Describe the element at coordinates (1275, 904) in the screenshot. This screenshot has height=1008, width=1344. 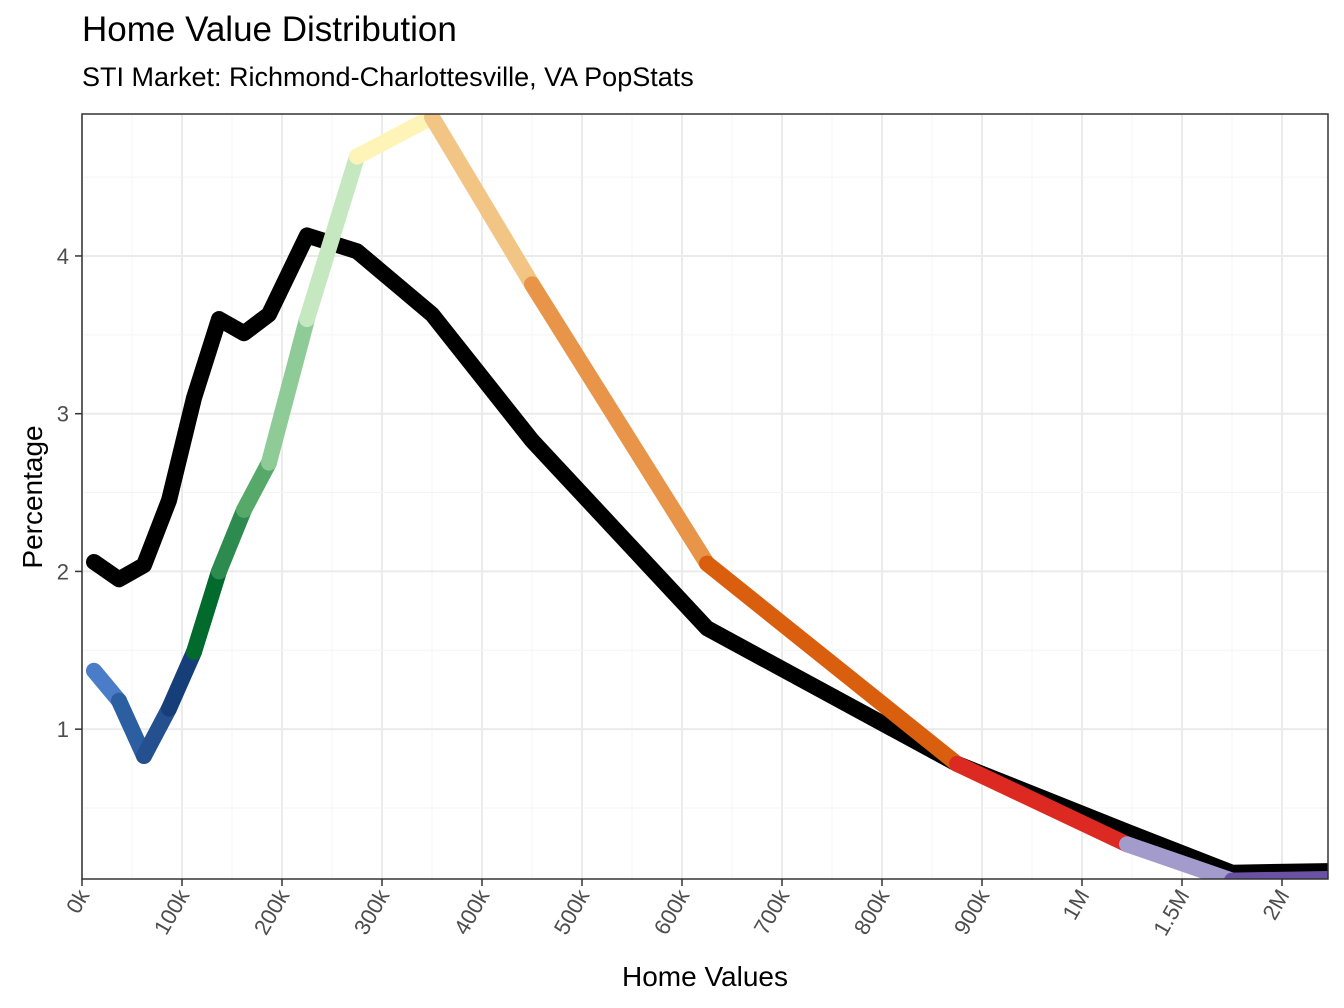
I see `x-tick-label: 2M` at that location.